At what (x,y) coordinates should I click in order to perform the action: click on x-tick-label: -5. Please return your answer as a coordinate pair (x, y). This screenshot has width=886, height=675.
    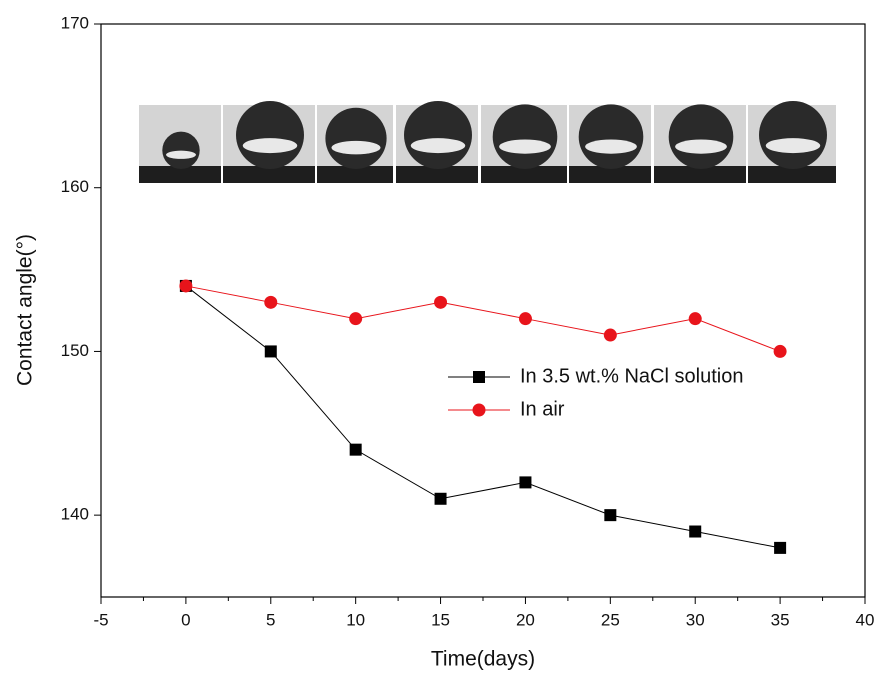
    Looking at the image, I should click on (100, 619).